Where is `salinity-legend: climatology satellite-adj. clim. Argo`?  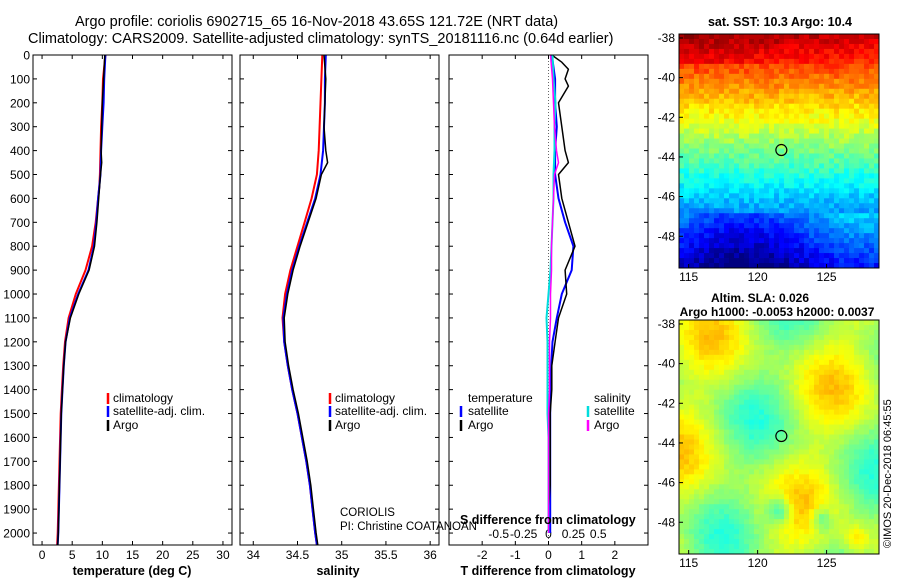 salinity-legend: climatology satellite-adj. clim. Argo is located at coordinates (377, 411).